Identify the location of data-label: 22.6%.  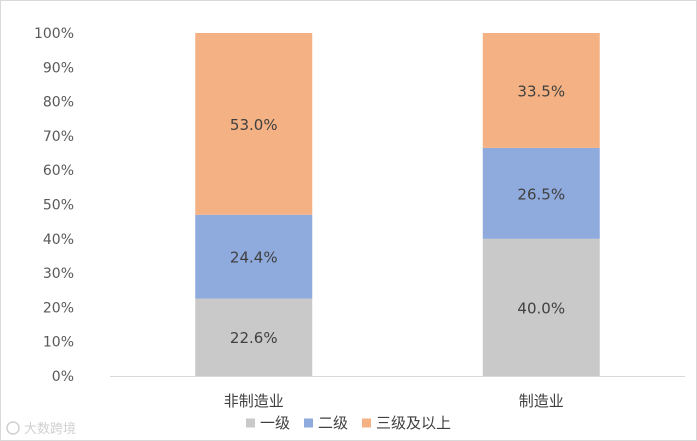
(254, 338).